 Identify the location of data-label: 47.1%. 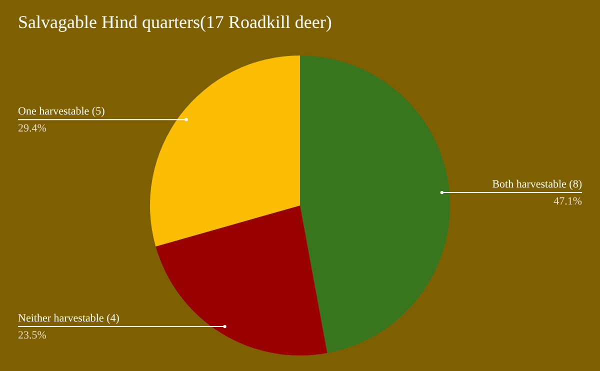
(568, 202).